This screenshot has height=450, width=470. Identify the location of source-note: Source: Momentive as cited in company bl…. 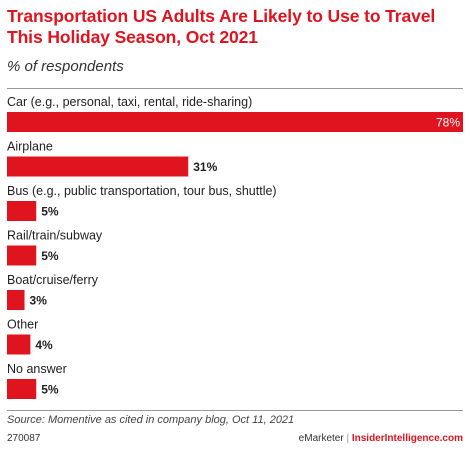
(151, 420).